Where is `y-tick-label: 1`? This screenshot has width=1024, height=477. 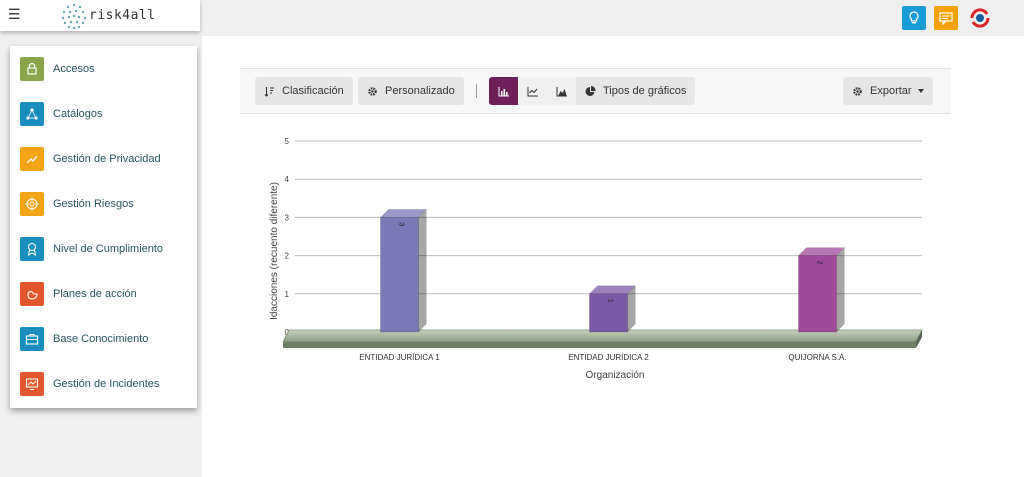
y-tick-label: 1 is located at coordinates (287, 294).